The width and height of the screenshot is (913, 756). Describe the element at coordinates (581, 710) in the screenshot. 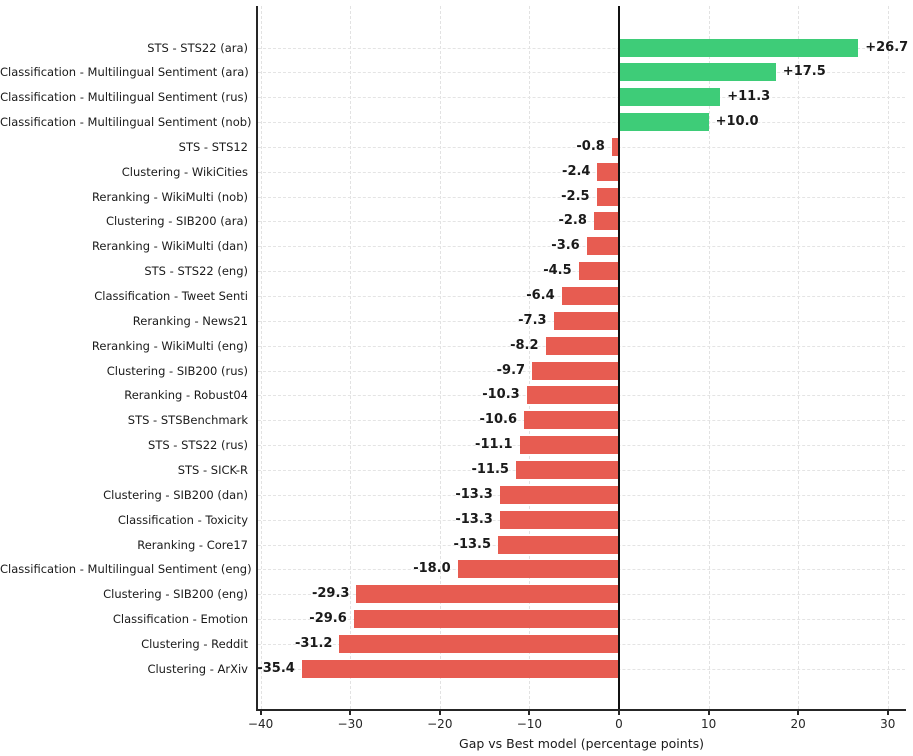

I see `x-axis-spine` at that location.